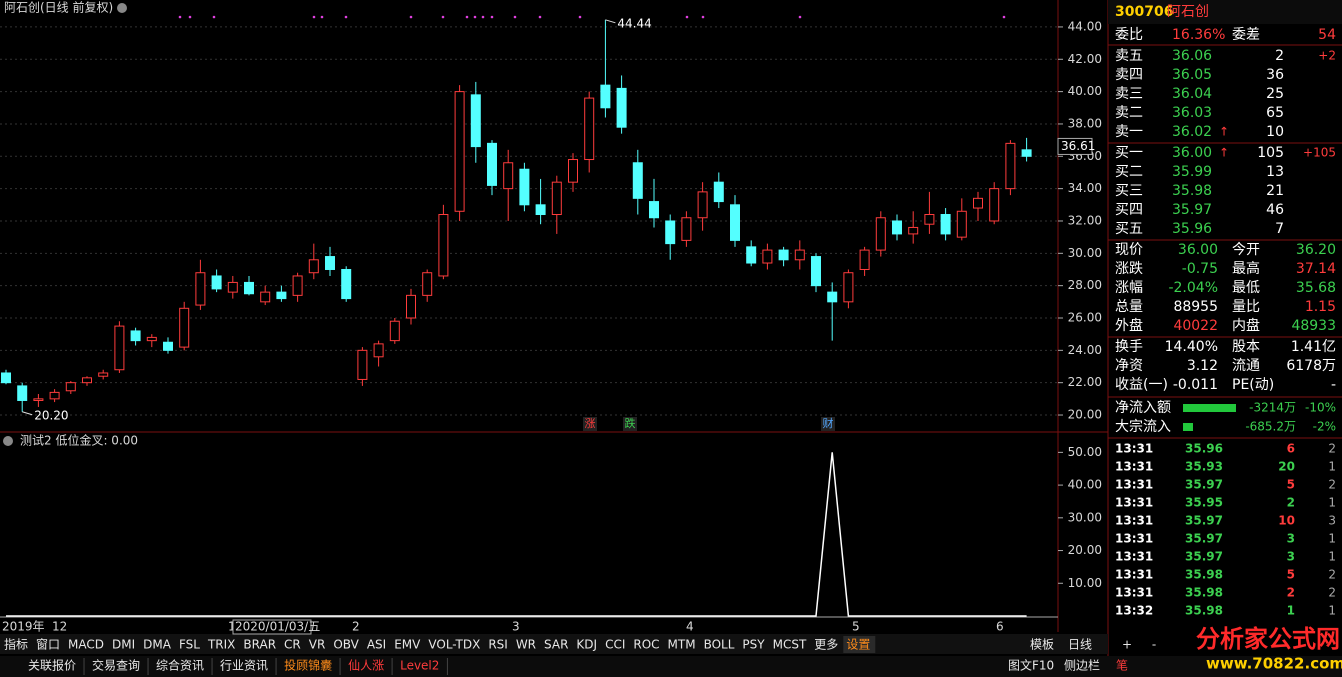 The height and width of the screenshot is (677, 1342). I want to click on bottom-right-button: 笔, so click(1122, 665).